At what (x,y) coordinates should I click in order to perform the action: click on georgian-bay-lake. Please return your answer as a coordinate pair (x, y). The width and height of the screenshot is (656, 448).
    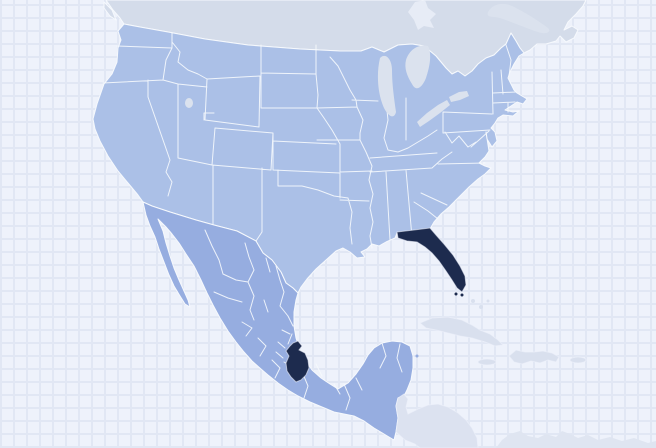
    Looking at the image, I should click on (422, 15).